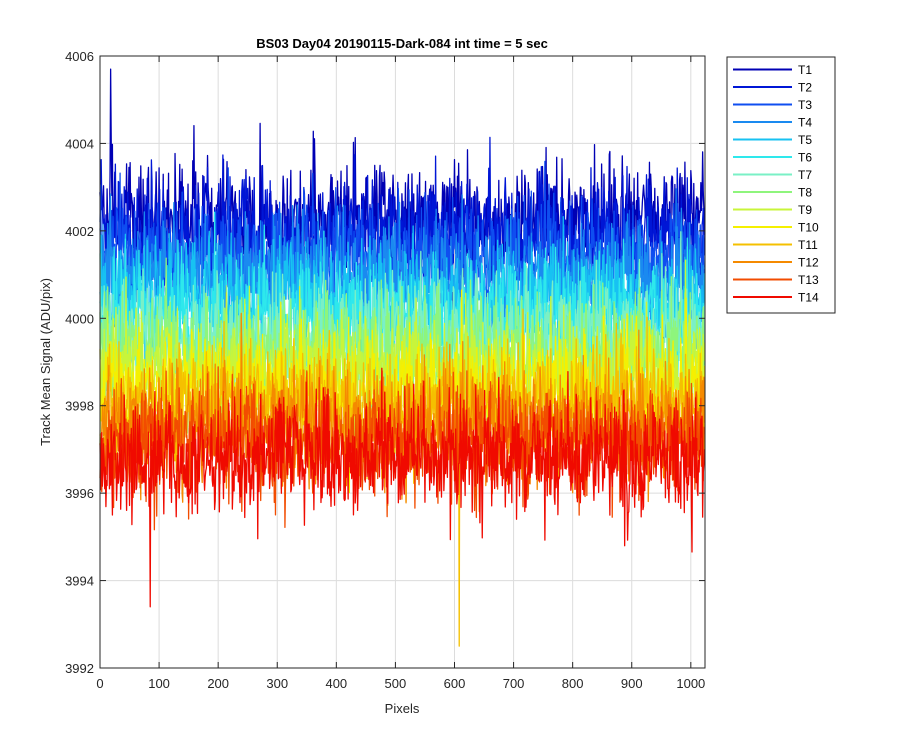 This screenshot has width=900, height=750. What do you see at coordinates (277, 683) in the screenshot?
I see `x-tick-label: 300` at bounding box center [277, 683].